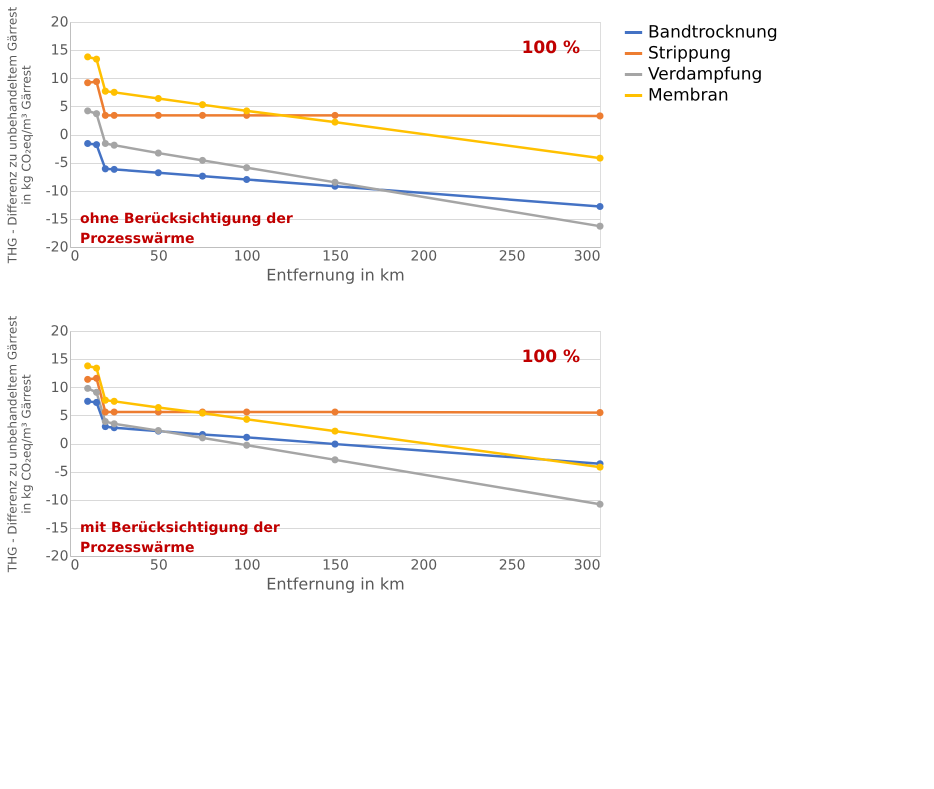  Describe the element at coordinates (690, 54) in the screenshot. I see `legend-label: Strippung` at that location.